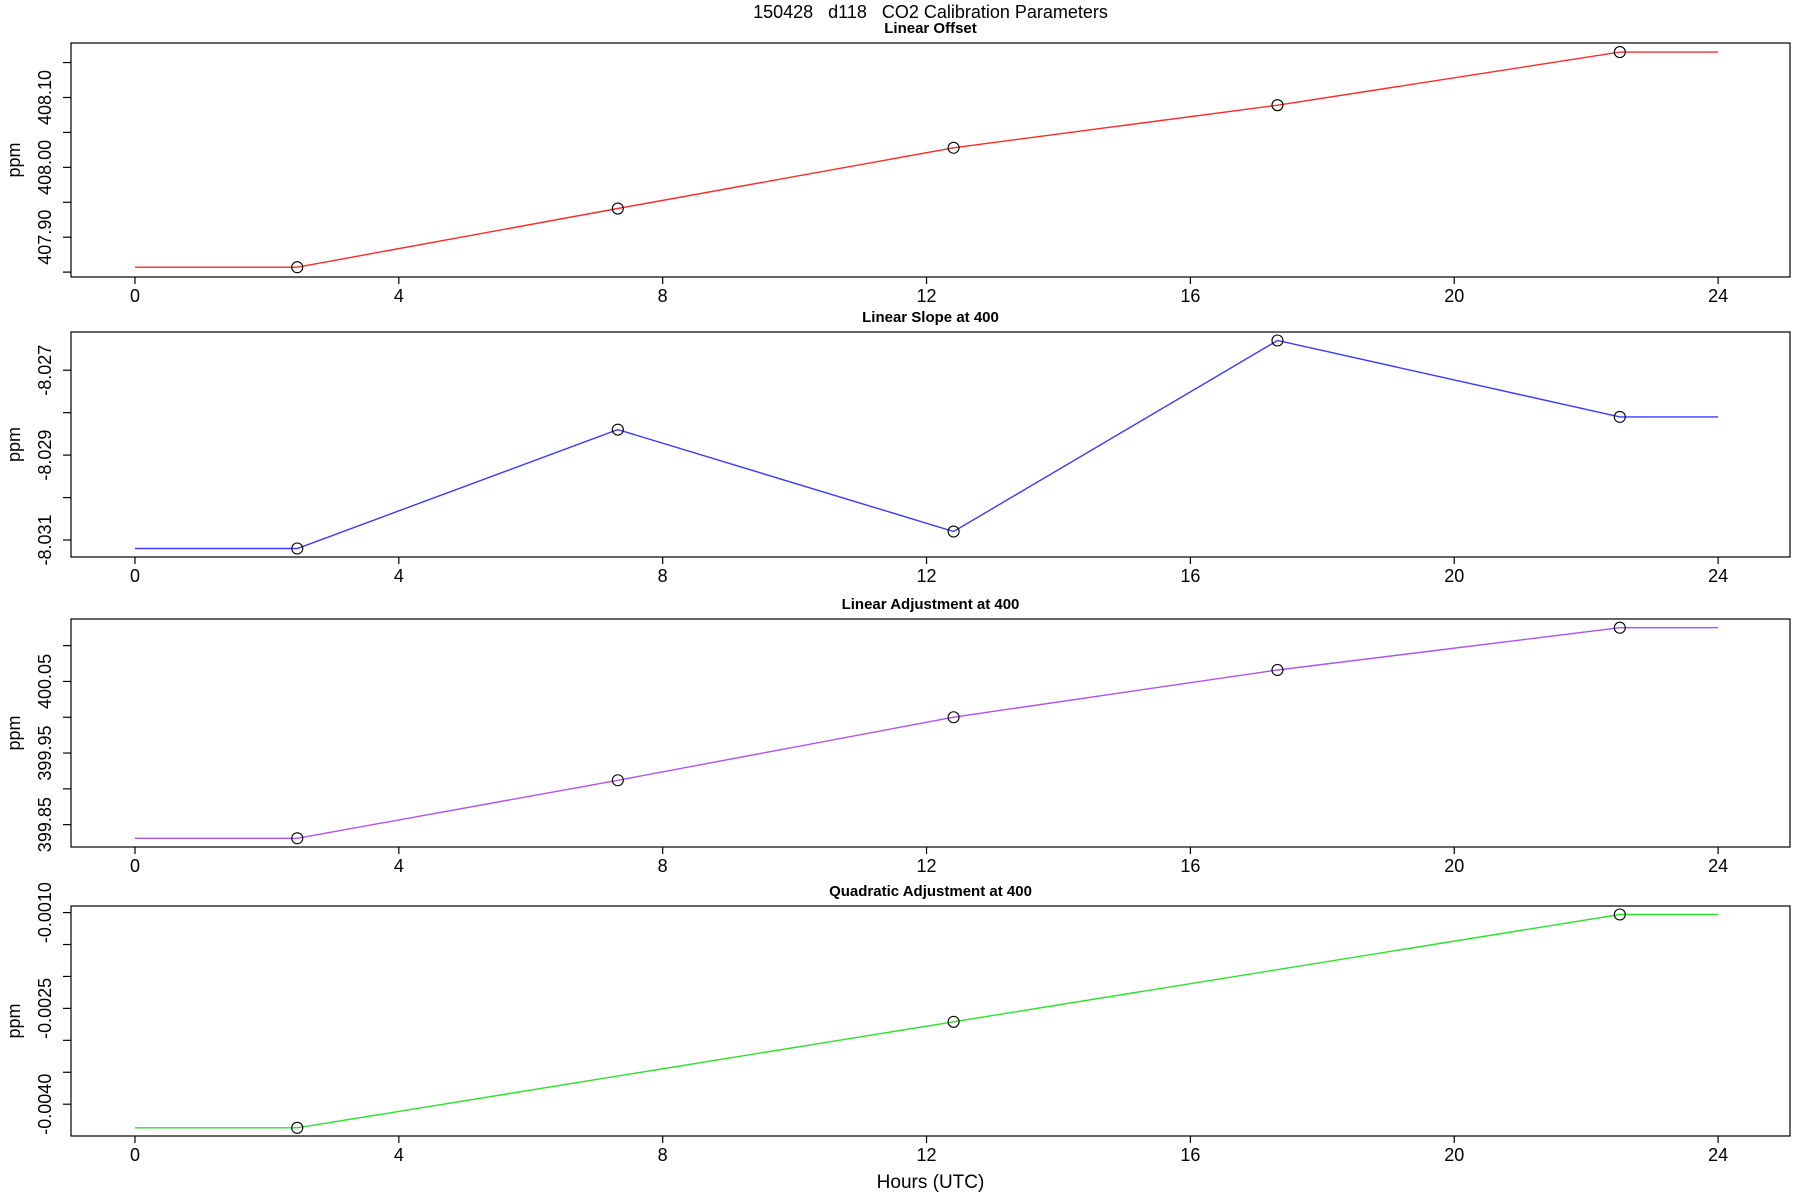 The width and height of the screenshot is (1800, 1200). Describe the element at coordinates (45, 370) in the screenshot. I see `y-axis-tick-label: -8.027` at that location.